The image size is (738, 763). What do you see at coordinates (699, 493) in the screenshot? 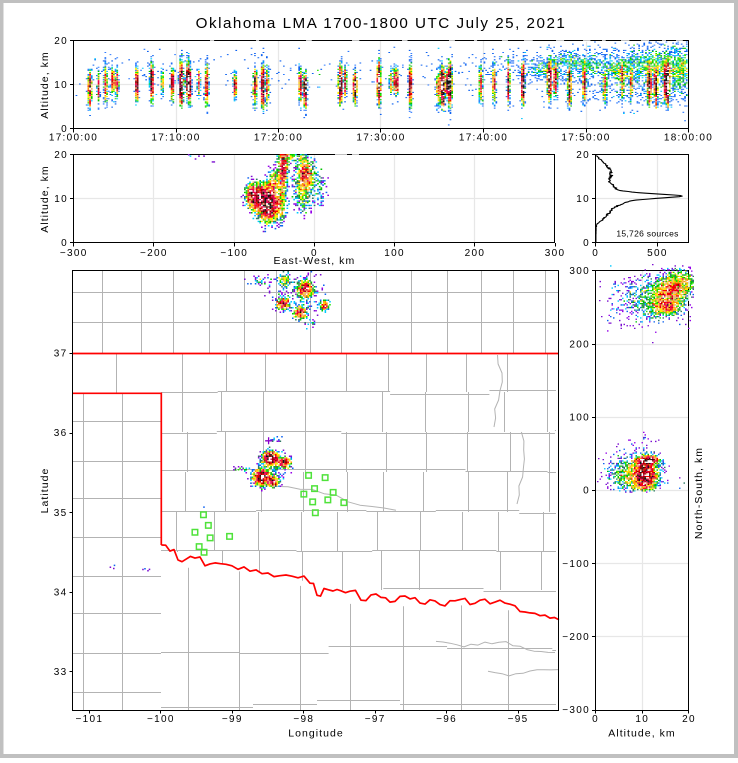
I see `svg-text: North-South, km` at bounding box center [699, 493].